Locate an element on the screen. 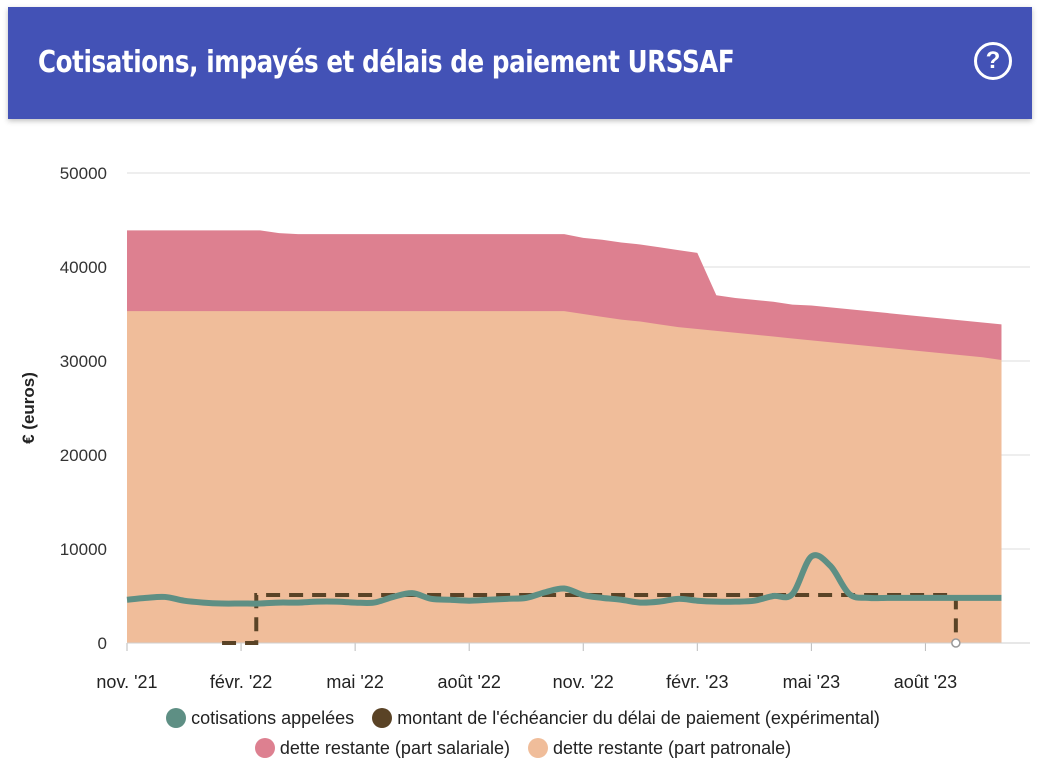 The height and width of the screenshot is (782, 1046). legend-item-patronale: dette restante (part patronale) is located at coordinates (659, 748).